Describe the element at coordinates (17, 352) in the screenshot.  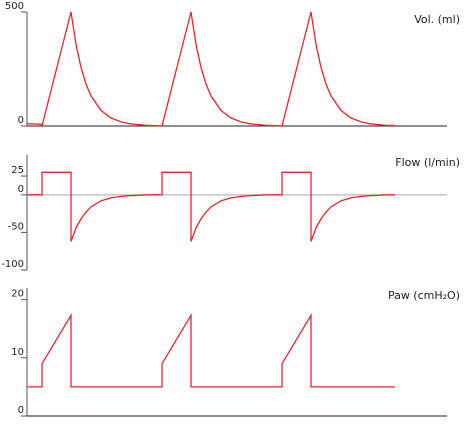
I see `y-tick-label: 10` at that location.